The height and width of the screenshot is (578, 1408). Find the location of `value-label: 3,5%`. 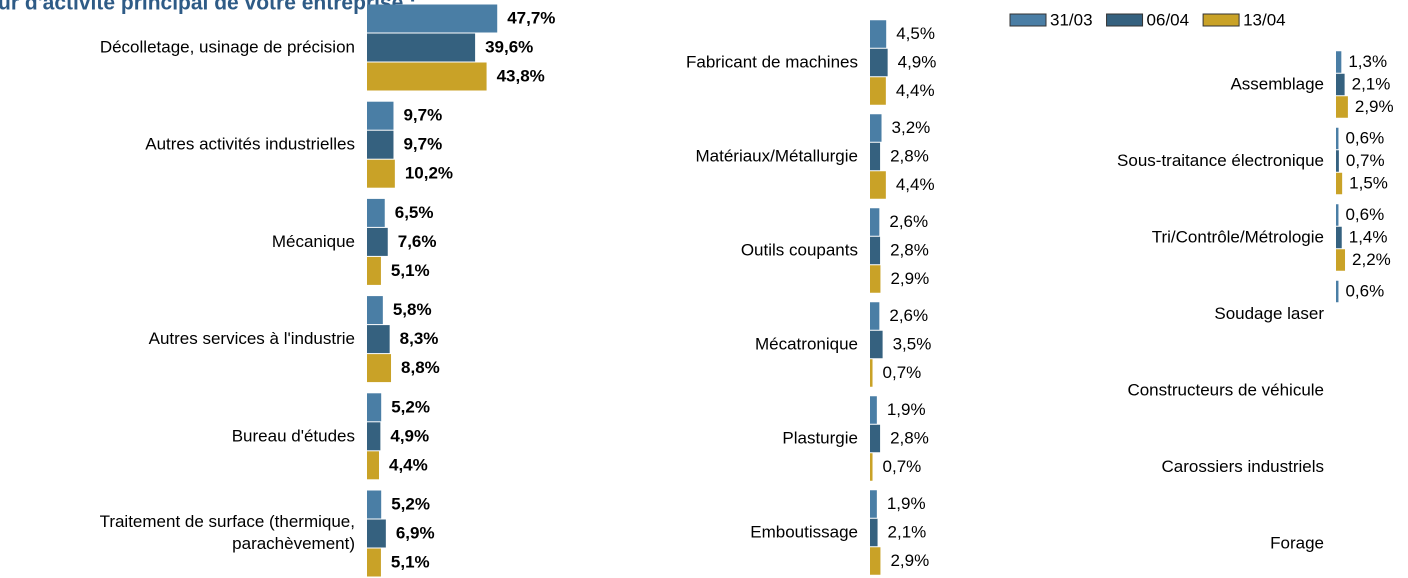

value-label: 3,5% is located at coordinates (912, 343).